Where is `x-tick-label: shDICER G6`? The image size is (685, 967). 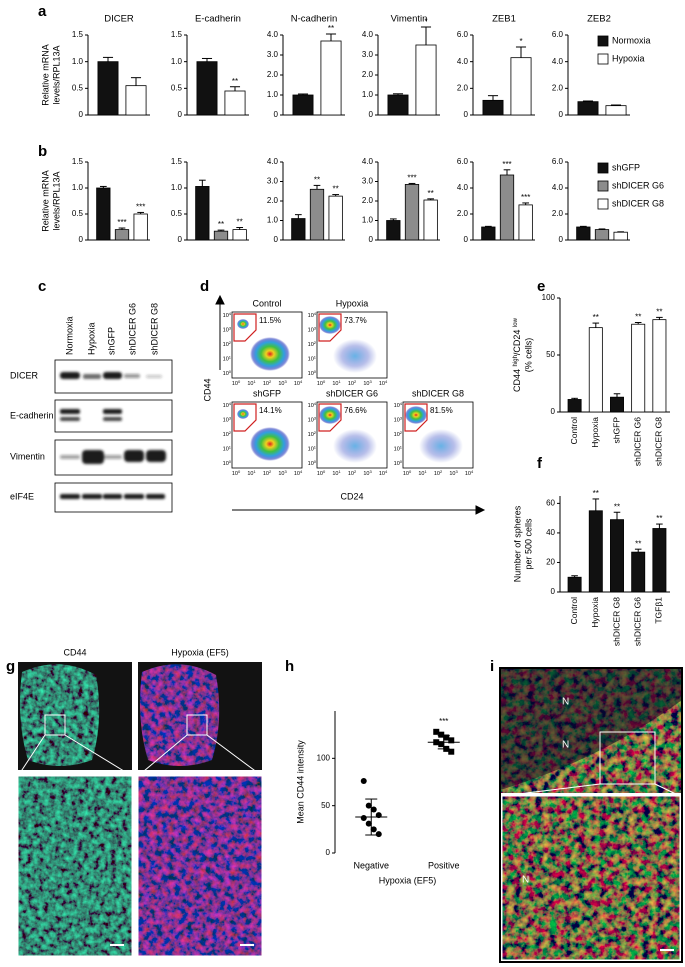
x-tick-label: shDICER G6 is located at coordinates (637, 441).